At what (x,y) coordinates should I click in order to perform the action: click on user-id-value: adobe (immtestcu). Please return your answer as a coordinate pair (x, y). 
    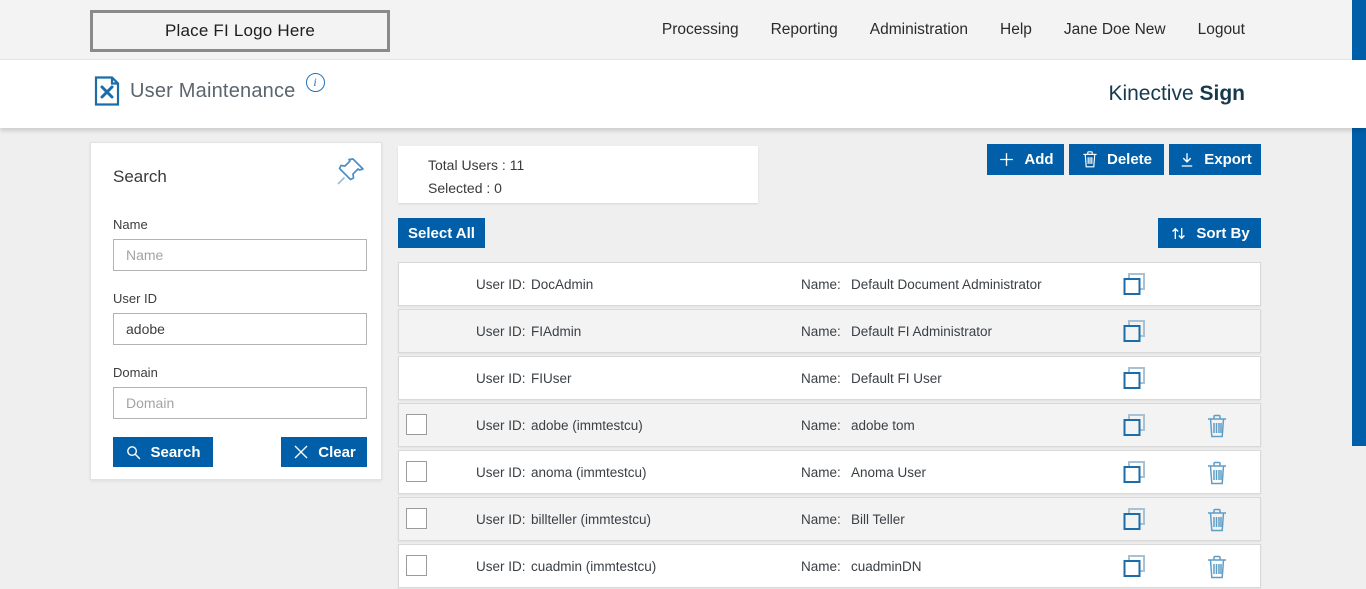
    Looking at the image, I should click on (587, 425).